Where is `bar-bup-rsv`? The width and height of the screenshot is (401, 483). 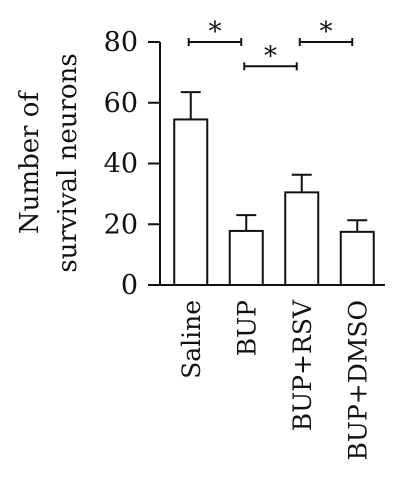
bar-bup-rsv is located at coordinates (302, 238).